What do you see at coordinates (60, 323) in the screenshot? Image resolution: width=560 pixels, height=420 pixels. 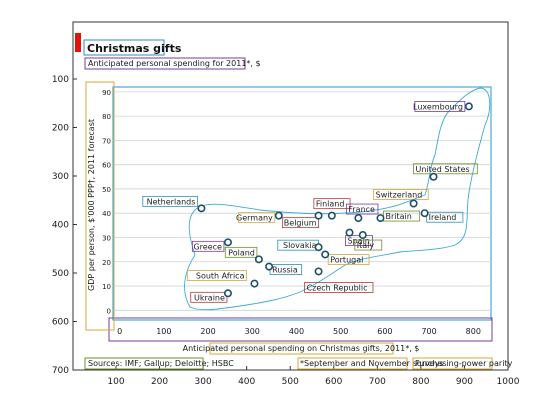 I see `outer-y-tick-label: 600` at bounding box center [60, 323].